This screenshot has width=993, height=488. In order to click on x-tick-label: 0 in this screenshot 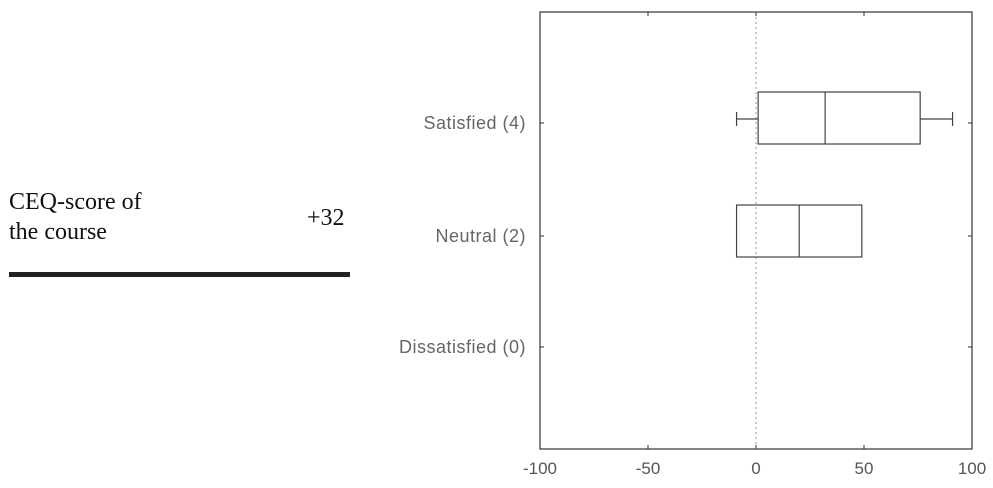, I will do `click(755, 468)`.